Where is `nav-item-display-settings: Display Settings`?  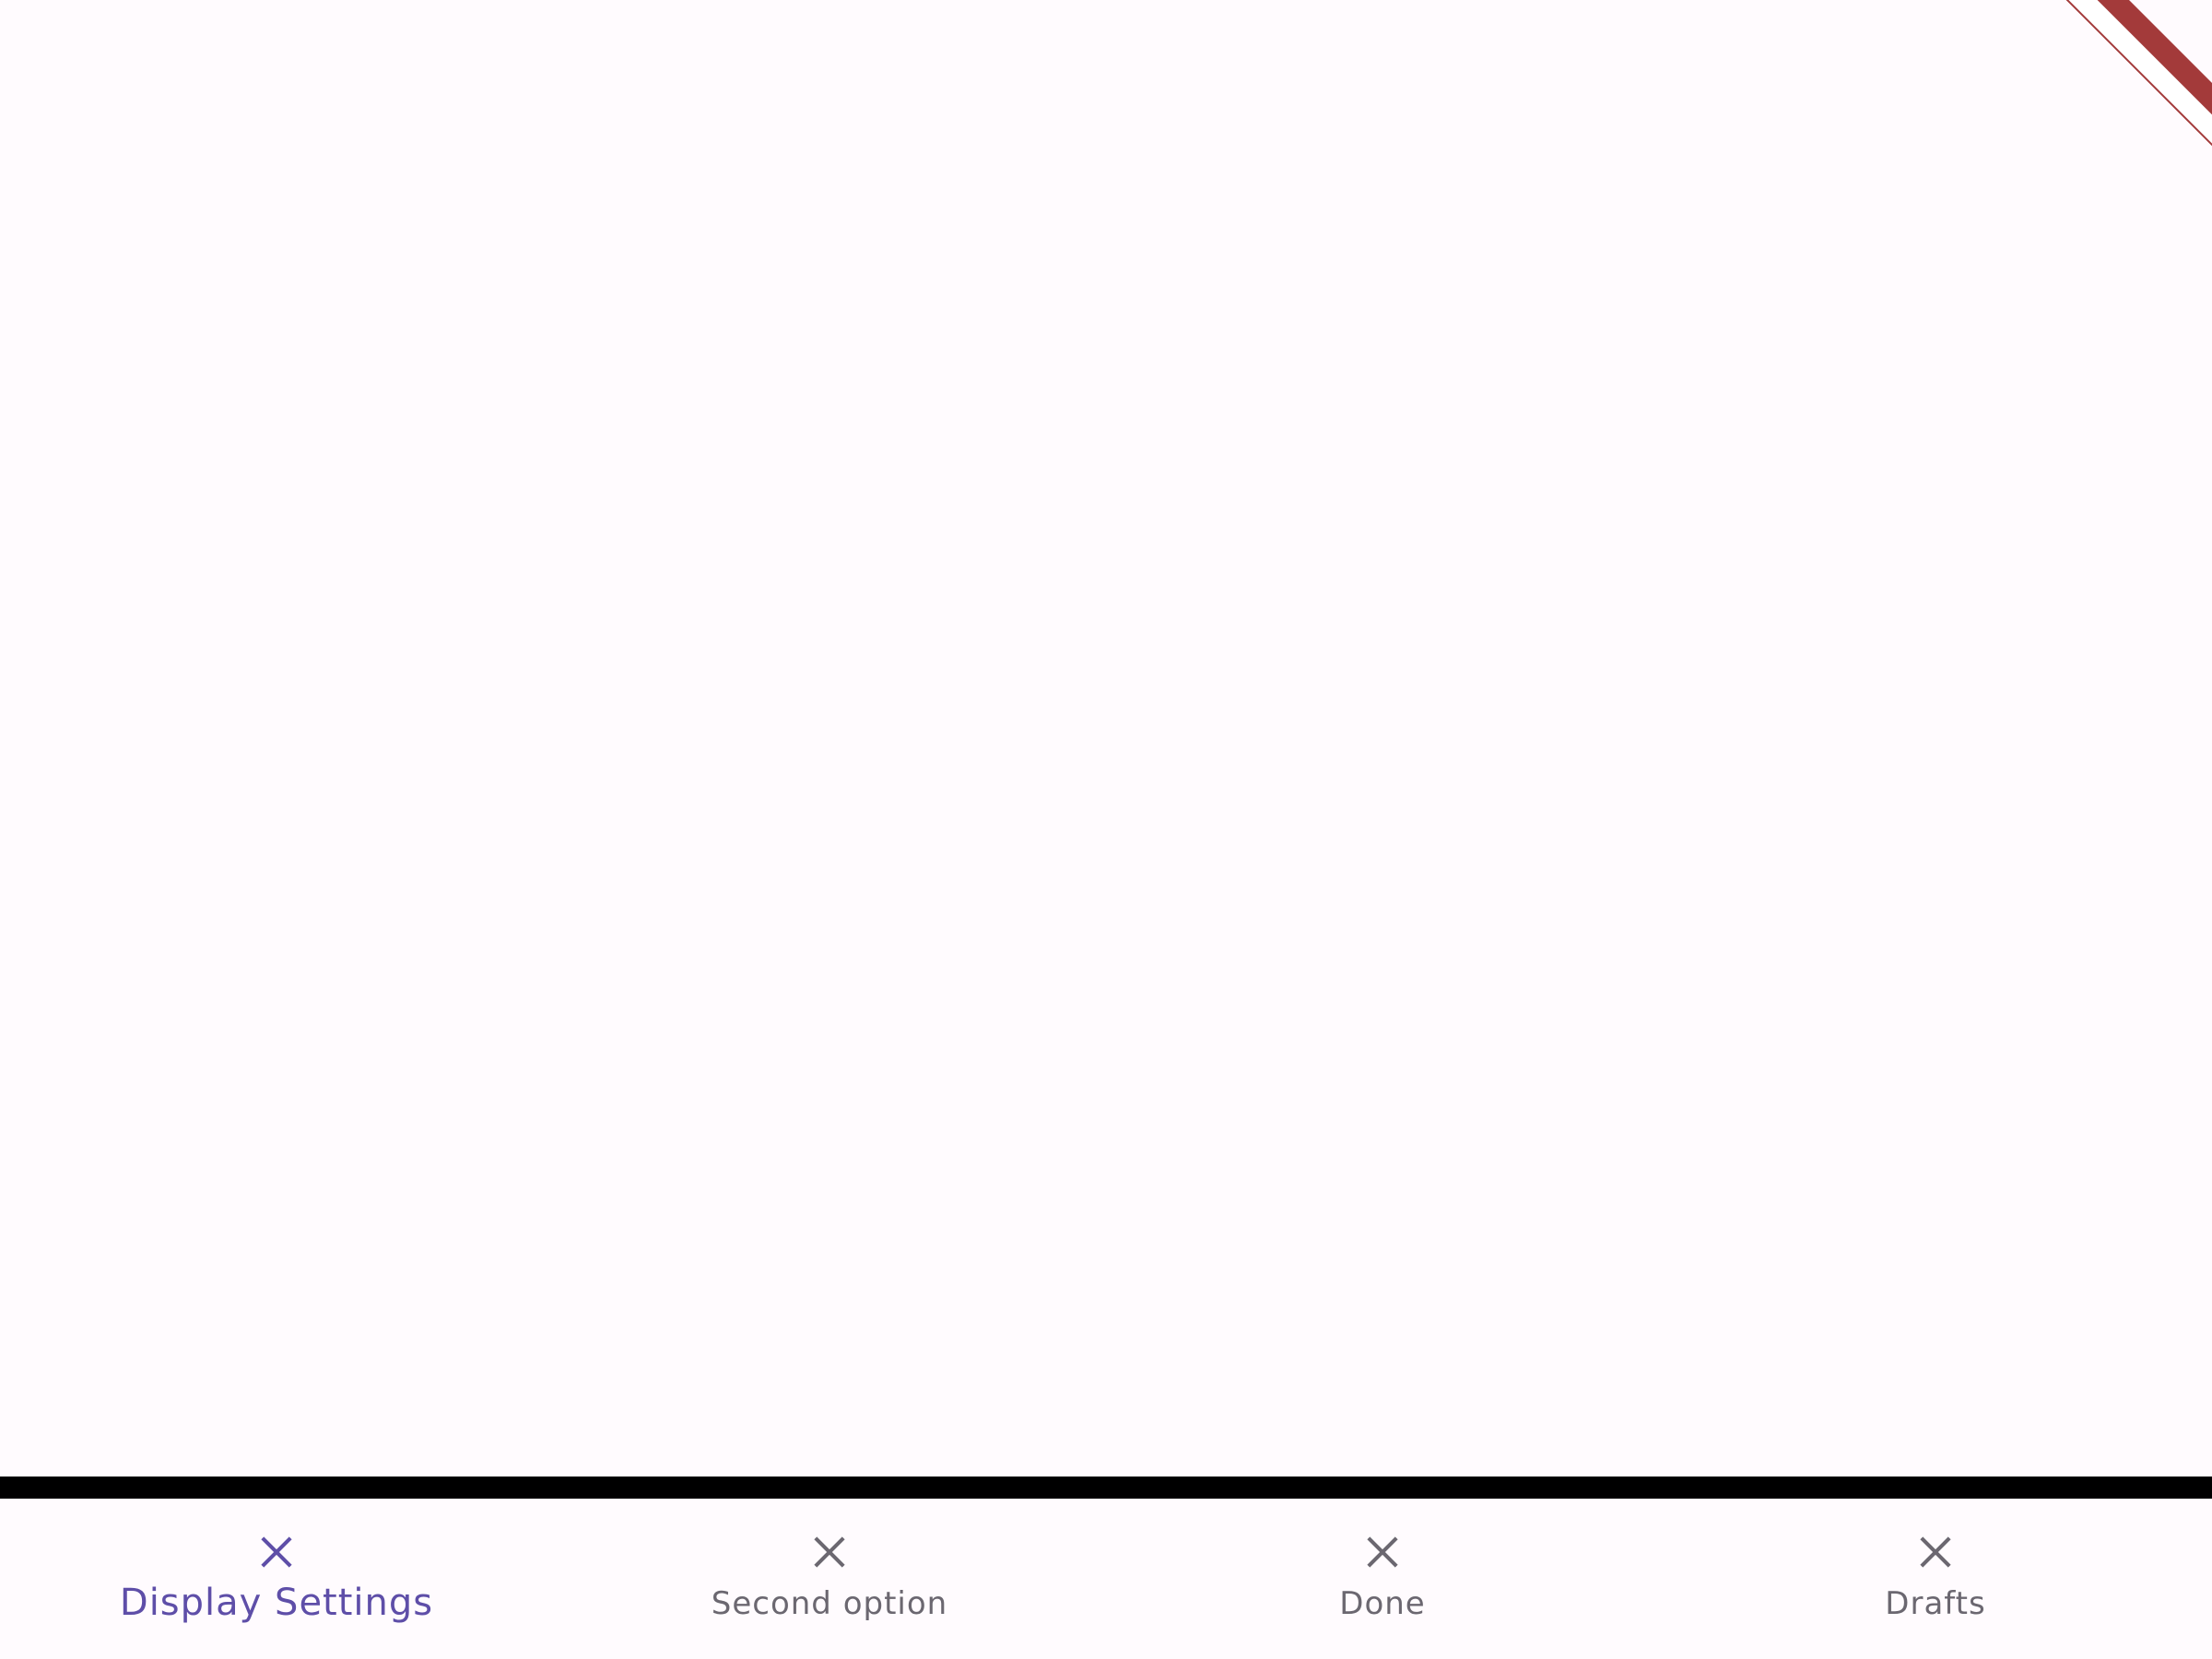
nav-item-display-settings: Display Settings is located at coordinates (276, 1579).